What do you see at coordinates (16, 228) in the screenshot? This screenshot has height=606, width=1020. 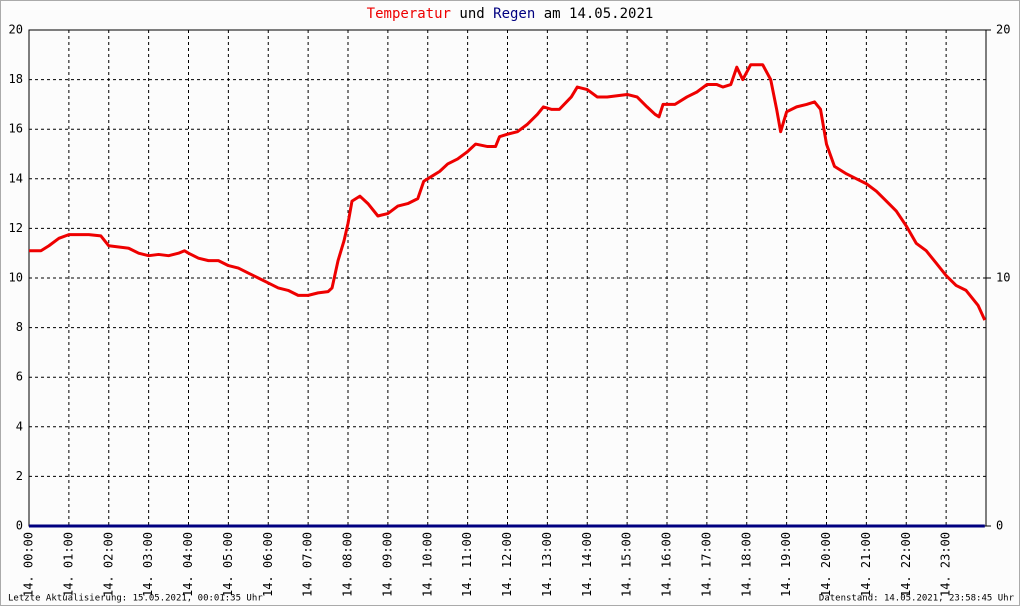 I see `y-tick-label: 12` at bounding box center [16, 228].